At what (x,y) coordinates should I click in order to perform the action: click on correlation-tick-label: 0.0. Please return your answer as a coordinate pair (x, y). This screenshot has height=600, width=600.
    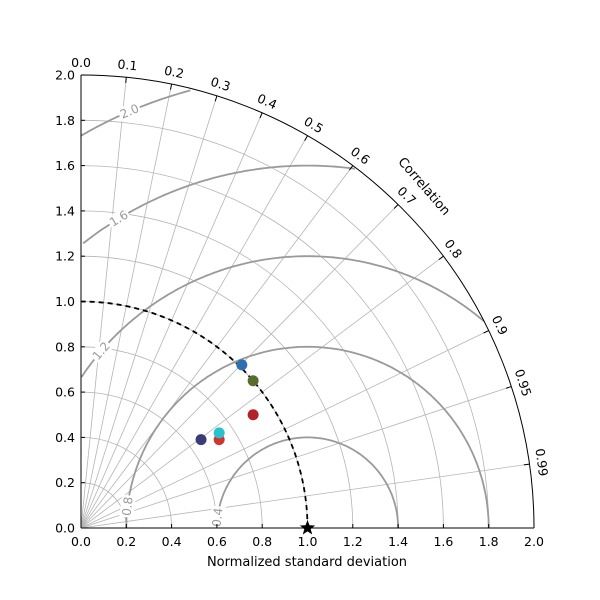
    Looking at the image, I should click on (81, 62).